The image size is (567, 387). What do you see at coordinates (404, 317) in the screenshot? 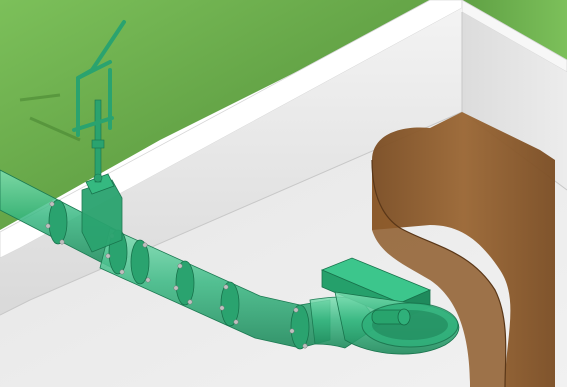
I see `flap-roller-end` at bounding box center [404, 317].